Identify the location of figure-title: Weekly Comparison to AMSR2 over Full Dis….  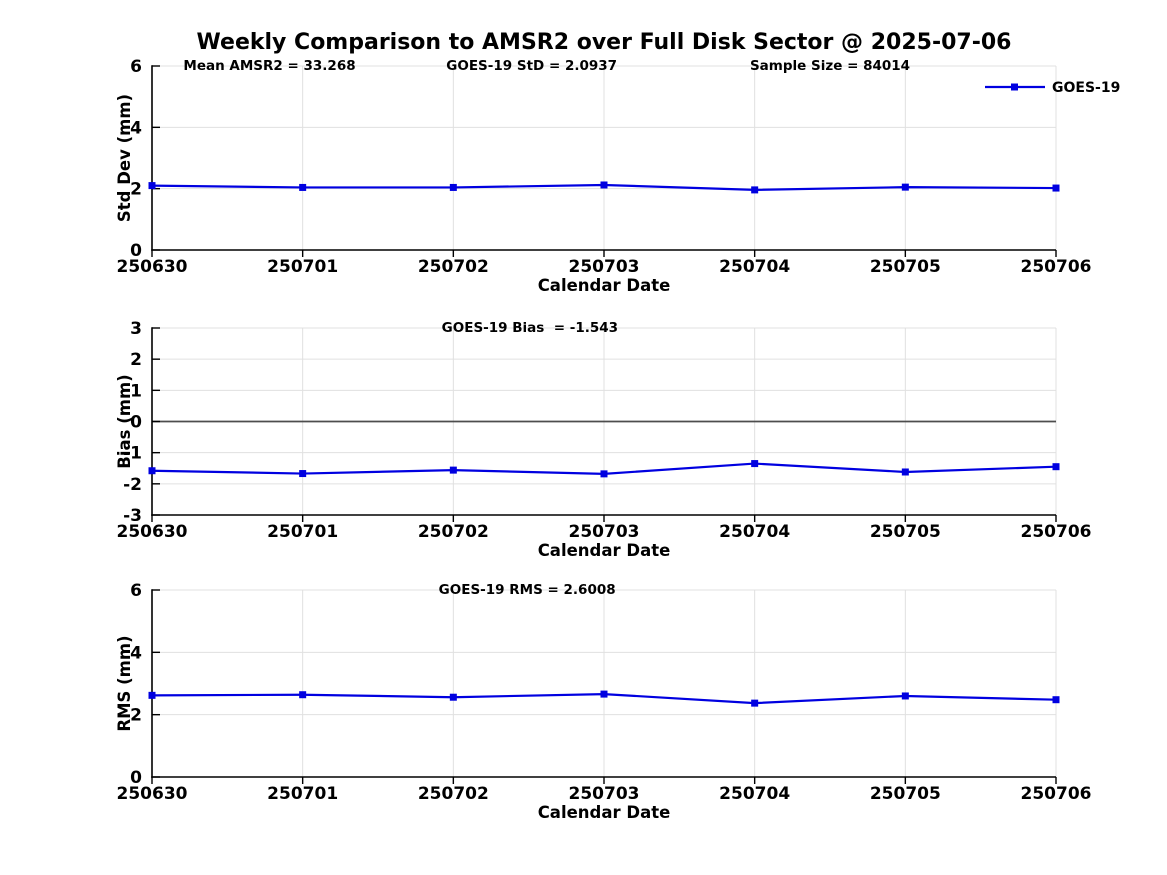
(604, 42).